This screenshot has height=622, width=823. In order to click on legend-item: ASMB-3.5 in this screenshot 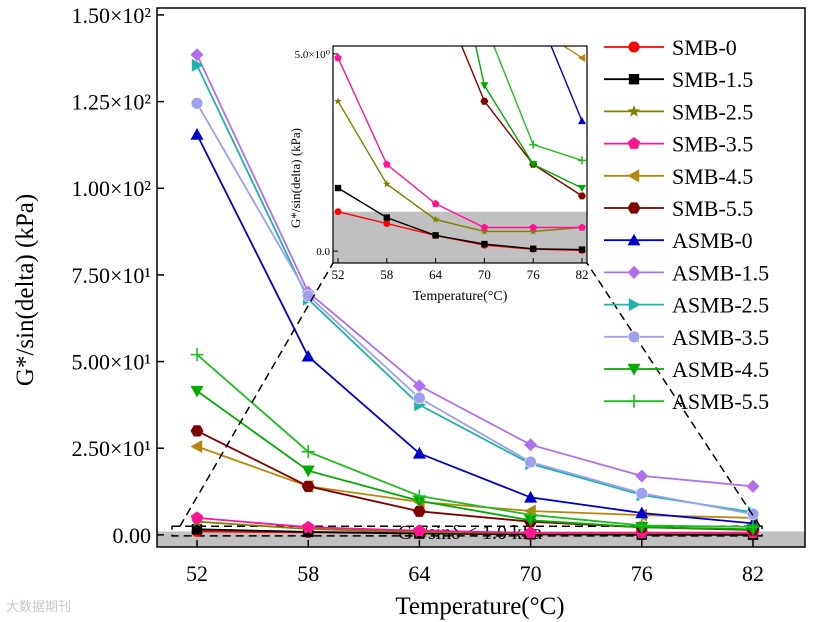, I will do `click(686, 337)`.